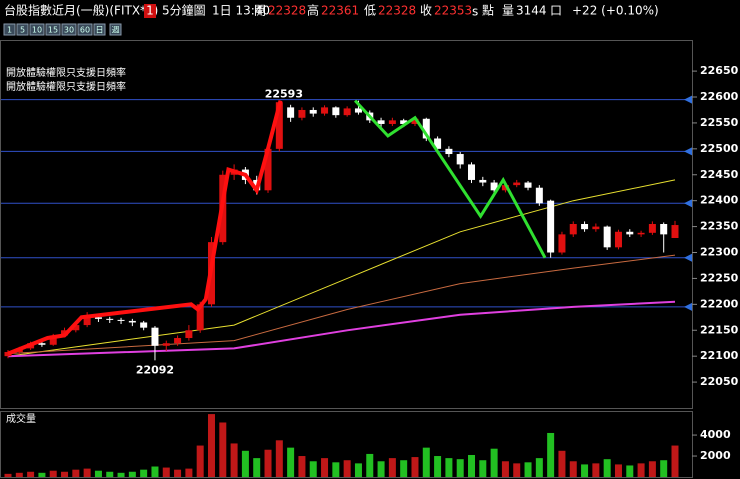  Describe the element at coordinates (719, 200) in the screenshot. I see `y-tick-label: 22400` at that location.